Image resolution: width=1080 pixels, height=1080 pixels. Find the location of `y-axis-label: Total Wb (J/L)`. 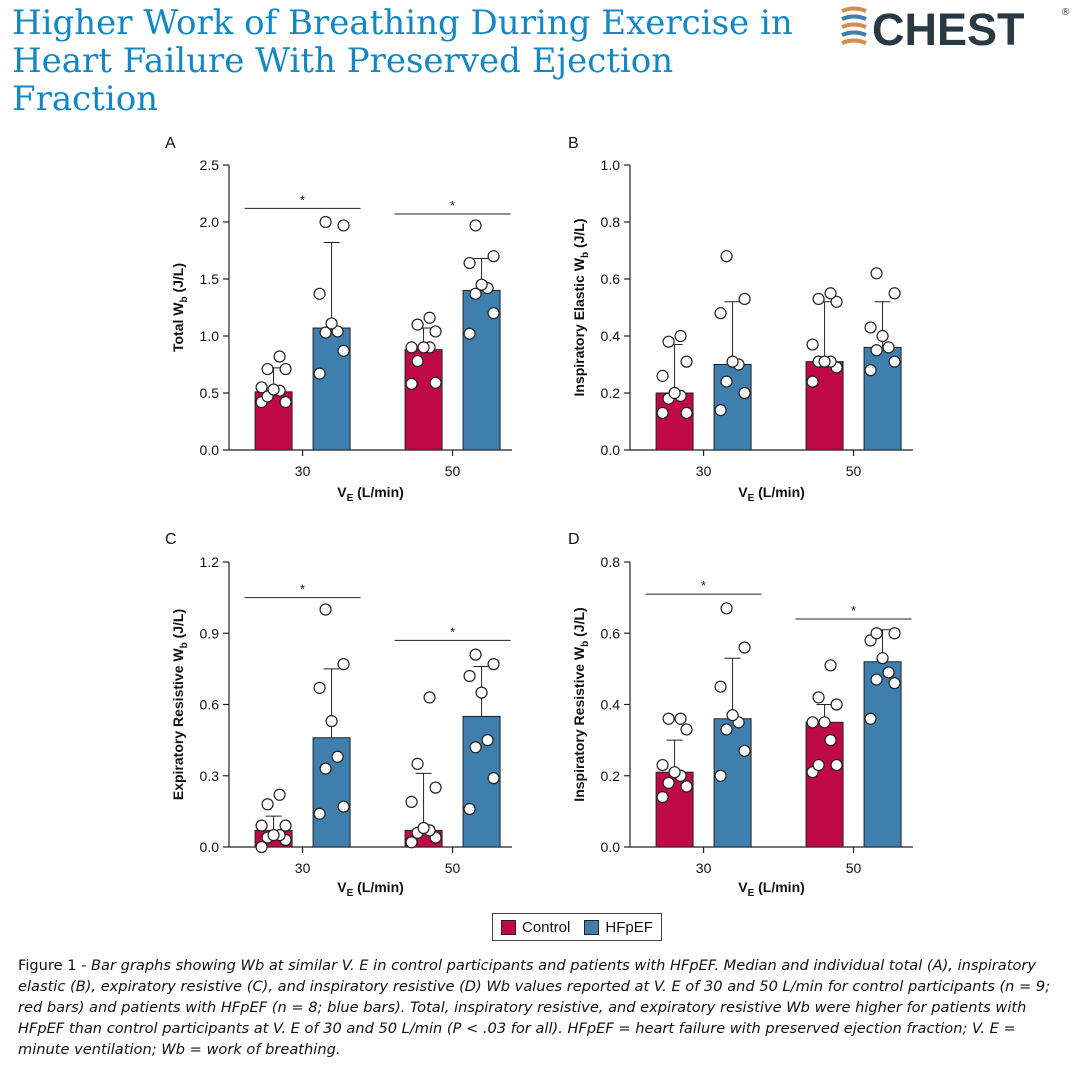

y-axis-label: Total Wb (J/L) is located at coordinates (180, 307).